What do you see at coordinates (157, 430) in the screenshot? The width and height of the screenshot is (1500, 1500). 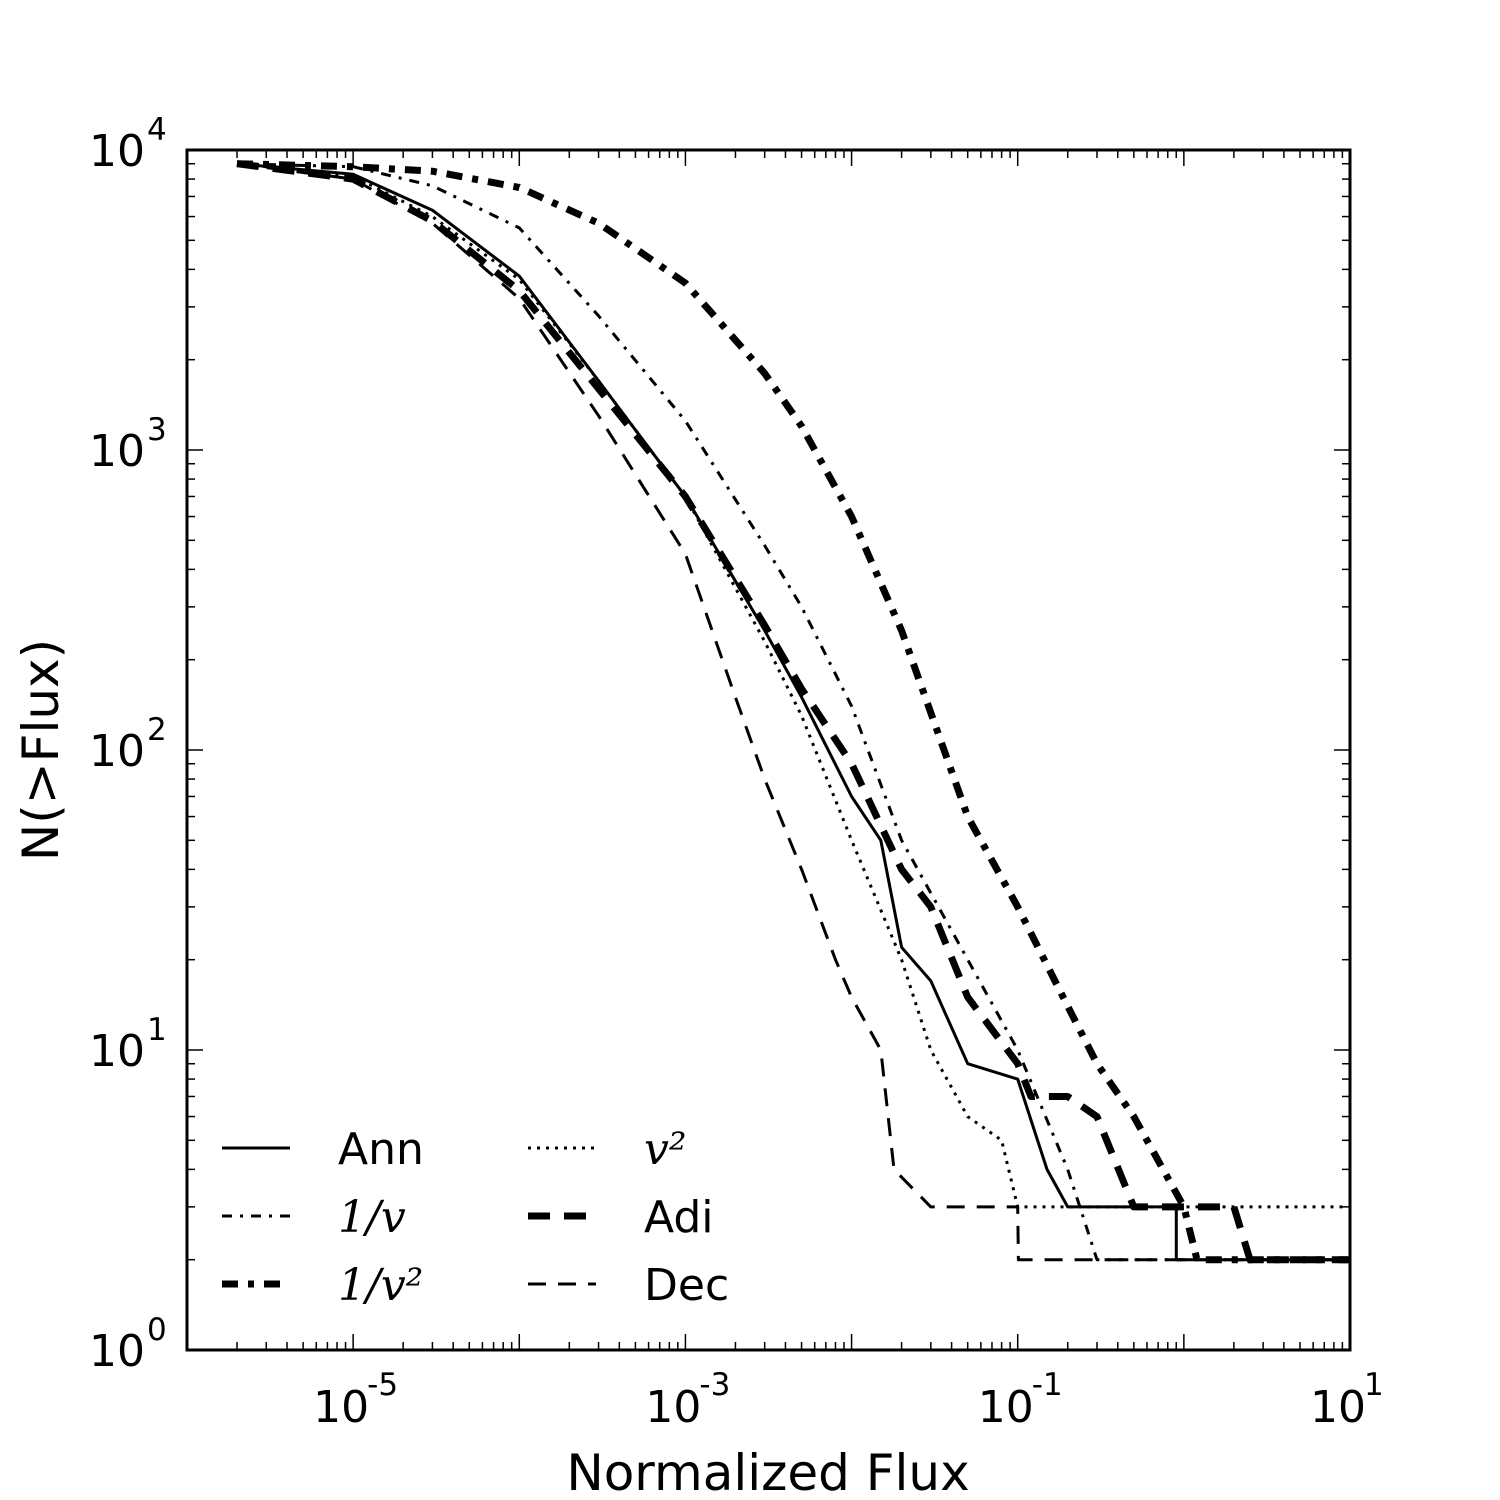 I see `y-tick-label-exponent: 3` at bounding box center [157, 430].